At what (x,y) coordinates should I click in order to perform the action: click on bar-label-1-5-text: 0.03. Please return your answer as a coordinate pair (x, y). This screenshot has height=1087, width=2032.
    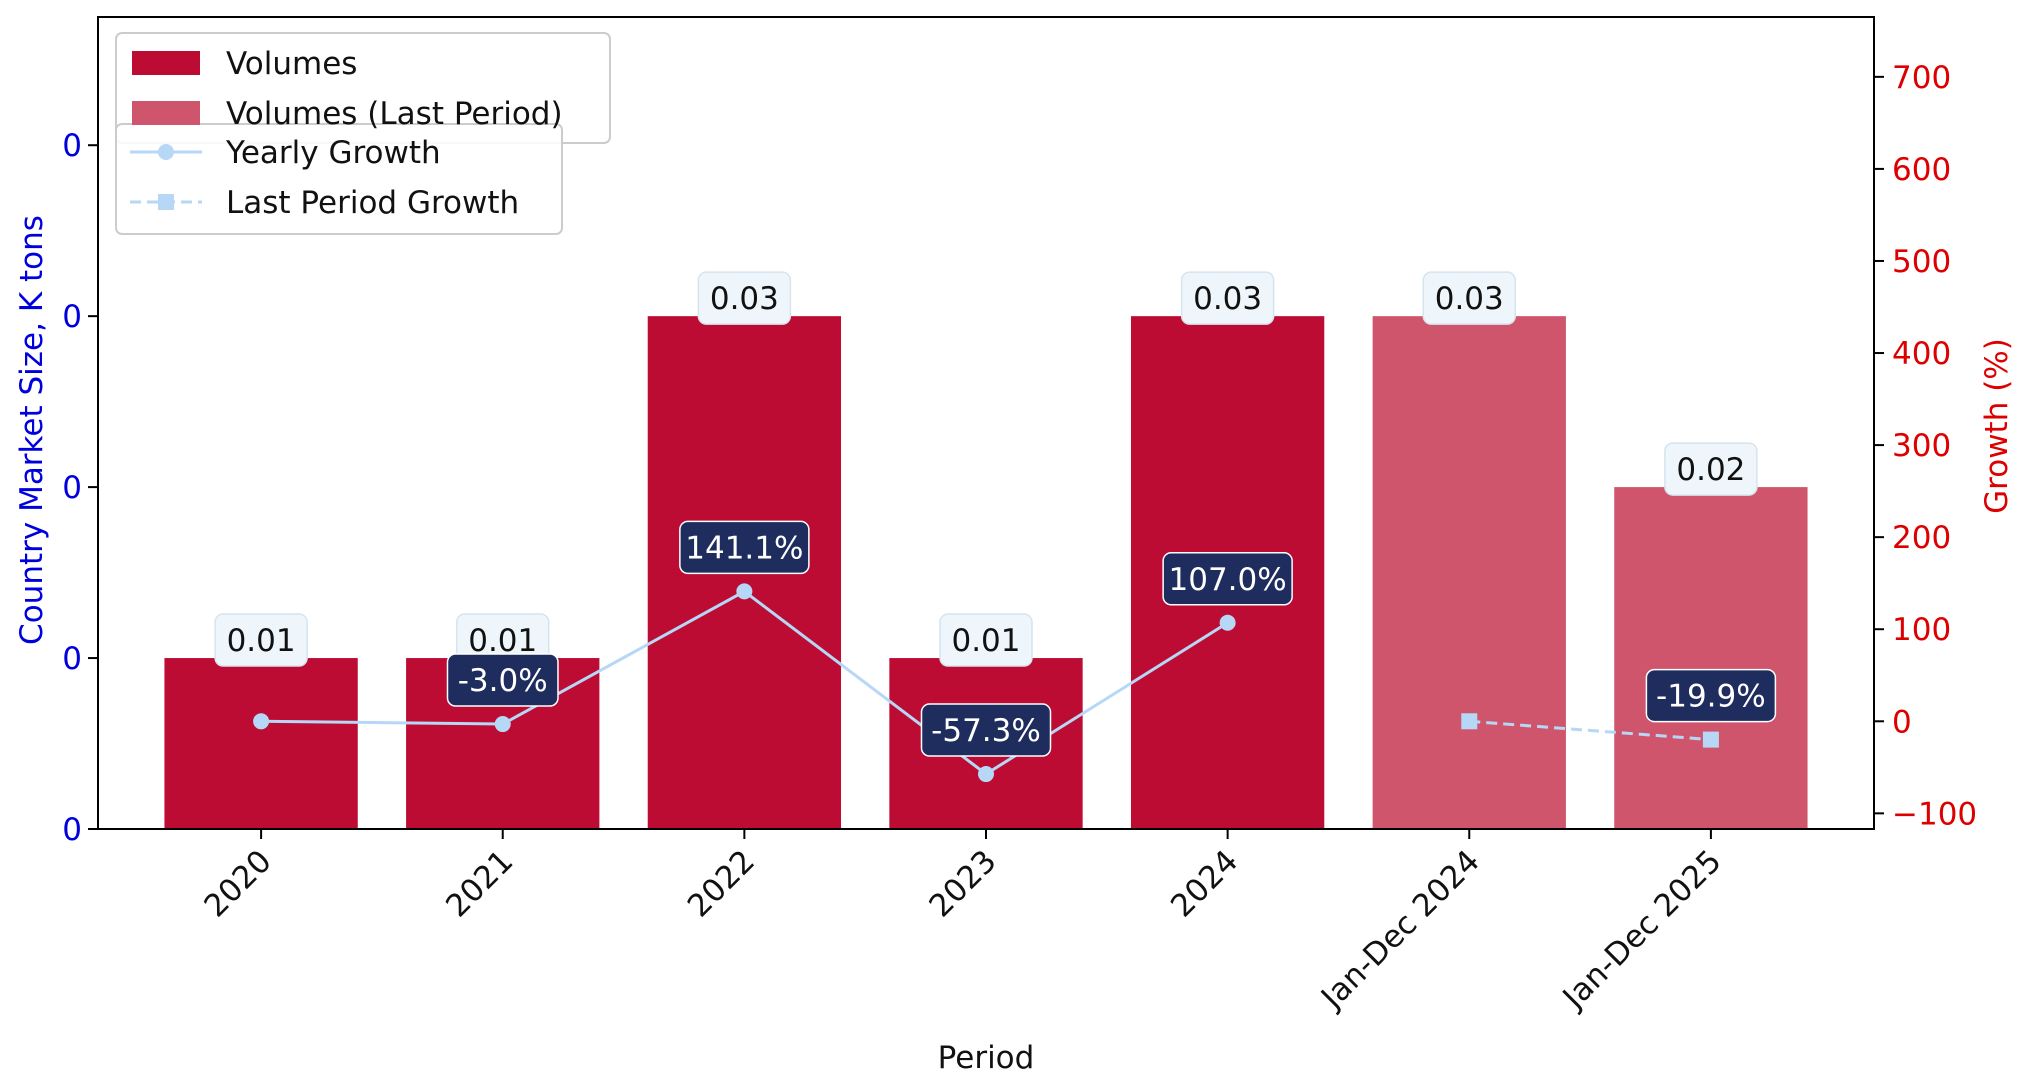
    Looking at the image, I should click on (1469, 299).